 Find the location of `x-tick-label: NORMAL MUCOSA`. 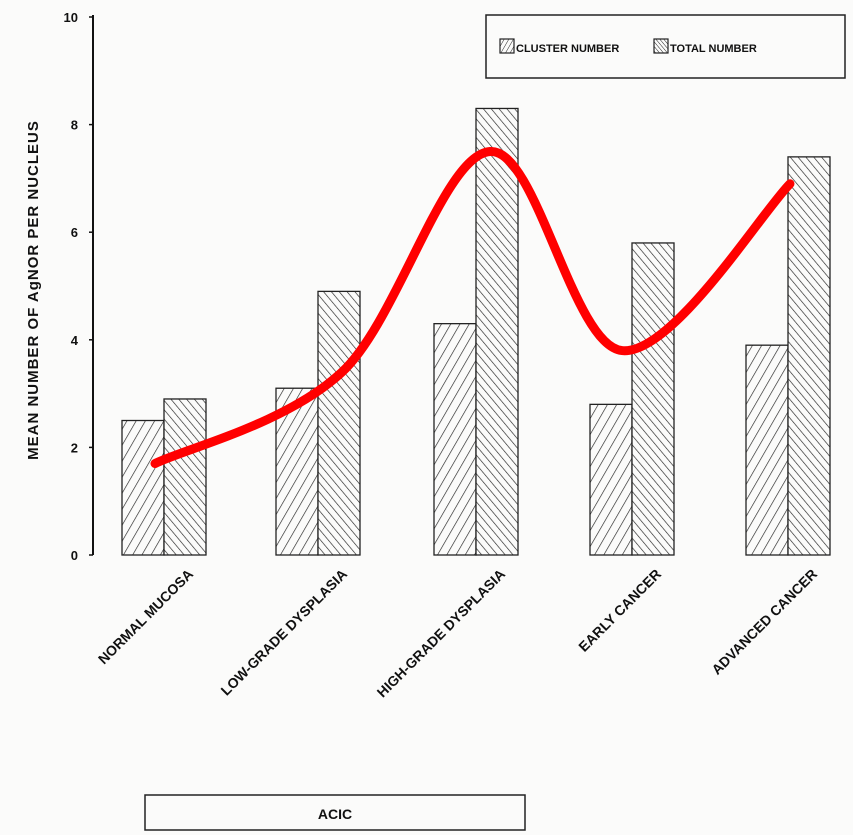

x-tick-label: NORMAL MUCOSA is located at coordinates (145, 616).